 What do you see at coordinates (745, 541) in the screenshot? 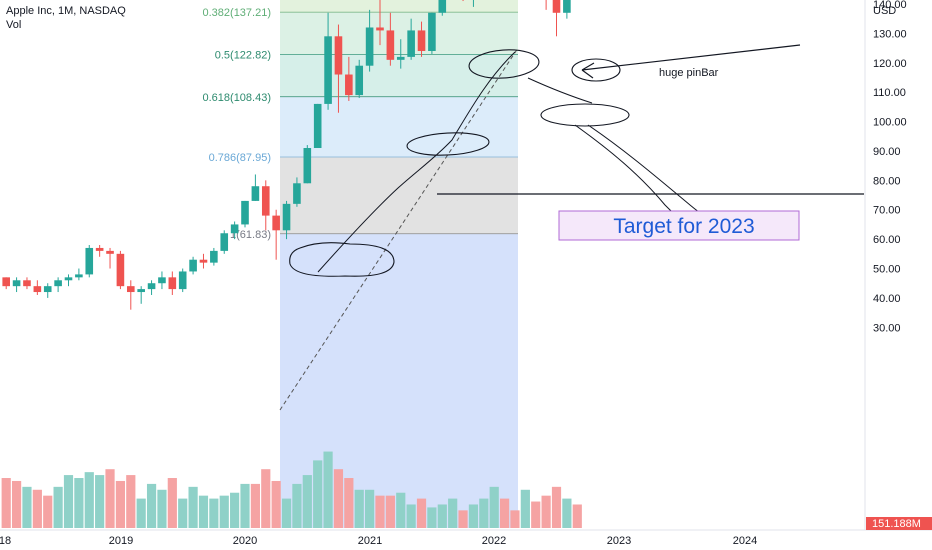
I see `time-tick-label: 2024` at bounding box center [745, 541].